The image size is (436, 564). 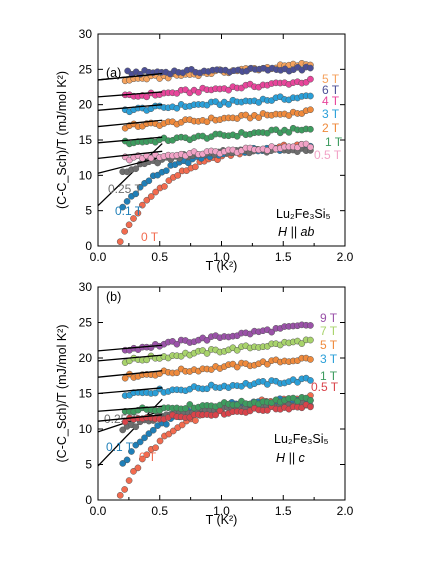 What do you see at coordinates (205, 136) in the screenshot?
I see `series-1-T` at bounding box center [205, 136].